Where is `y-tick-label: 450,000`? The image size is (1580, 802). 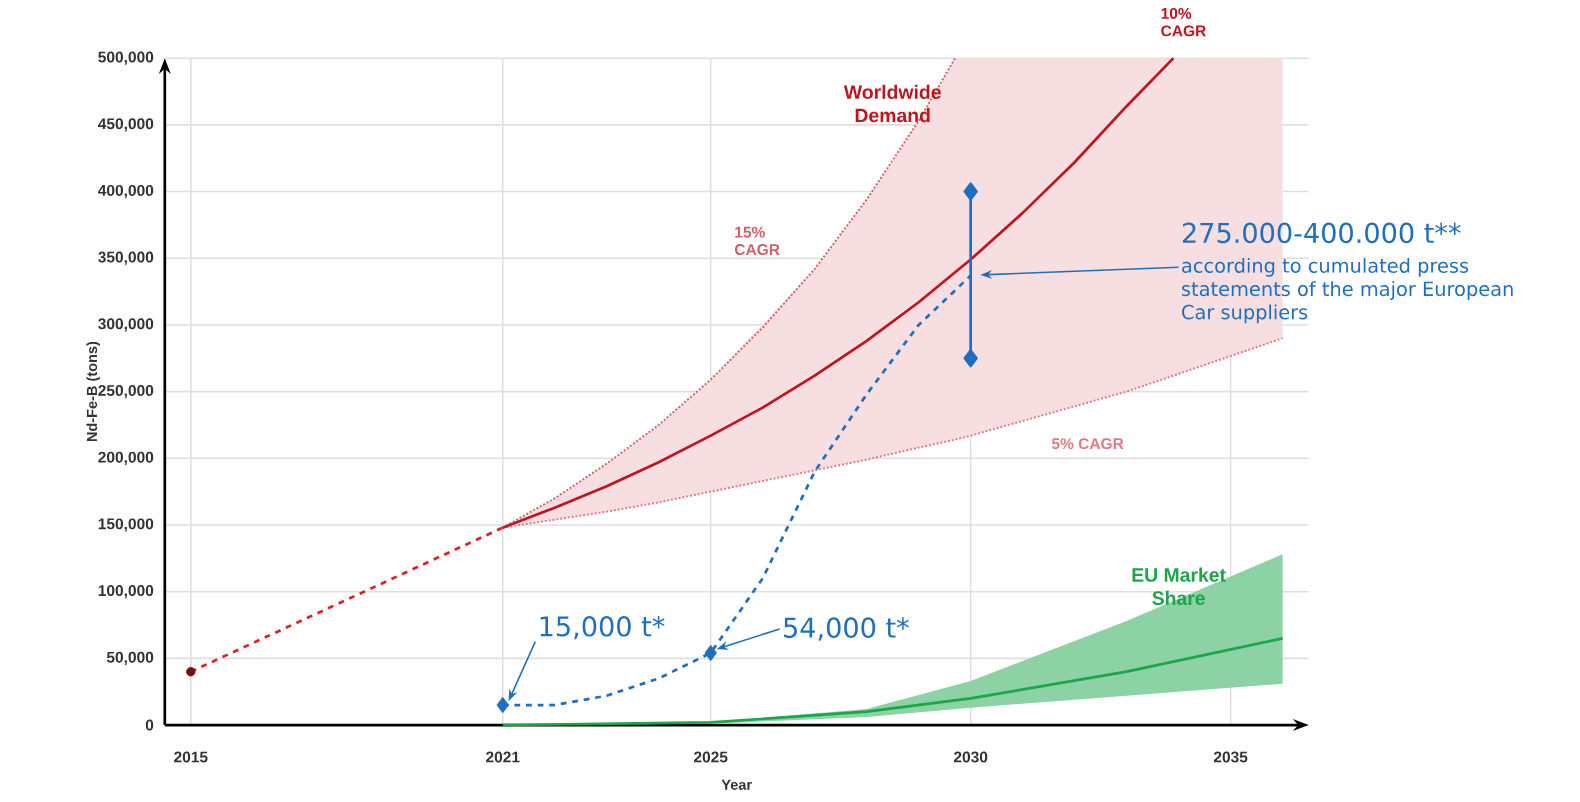
y-tick-label: 450,000 is located at coordinates (126, 125).